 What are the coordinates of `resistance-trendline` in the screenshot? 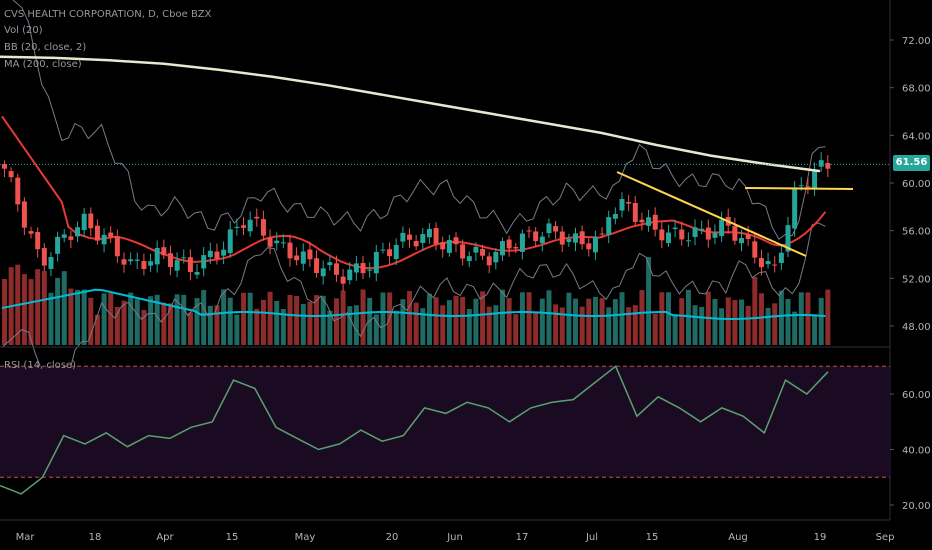 It's located at (799, 188).